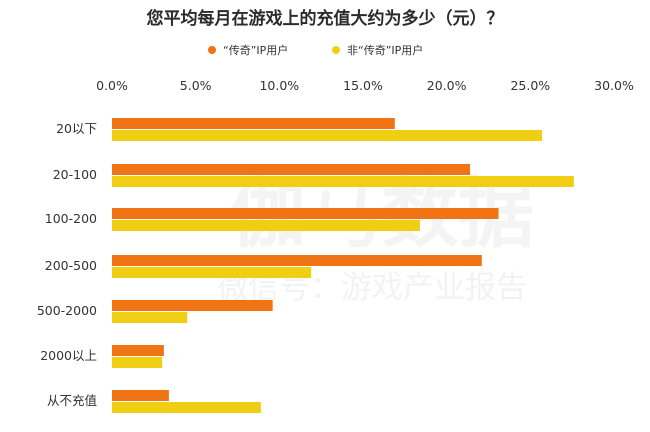  Describe the element at coordinates (196, 85) in the screenshot. I see `x-tick-label-2: 5.0%` at that location.